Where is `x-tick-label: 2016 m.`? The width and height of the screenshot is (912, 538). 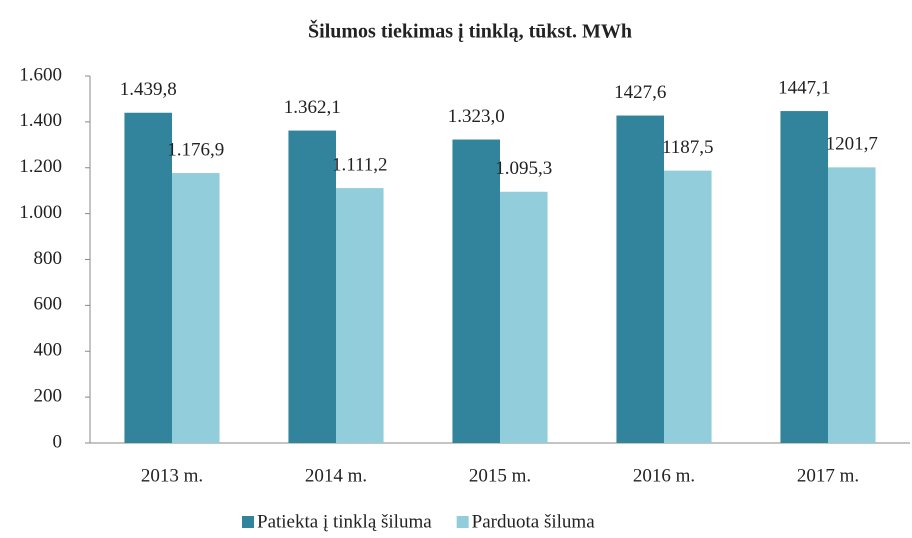
x-tick-label: 2016 m. is located at coordinates (664, 475).